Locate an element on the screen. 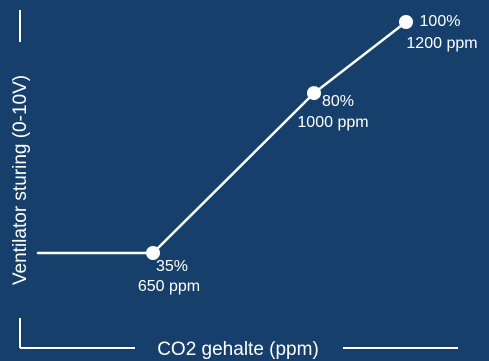 This screenshot has width=489, height=361. y-axis-label: Ventilator sturing (0-10V) is located at coordinates (20, 180).